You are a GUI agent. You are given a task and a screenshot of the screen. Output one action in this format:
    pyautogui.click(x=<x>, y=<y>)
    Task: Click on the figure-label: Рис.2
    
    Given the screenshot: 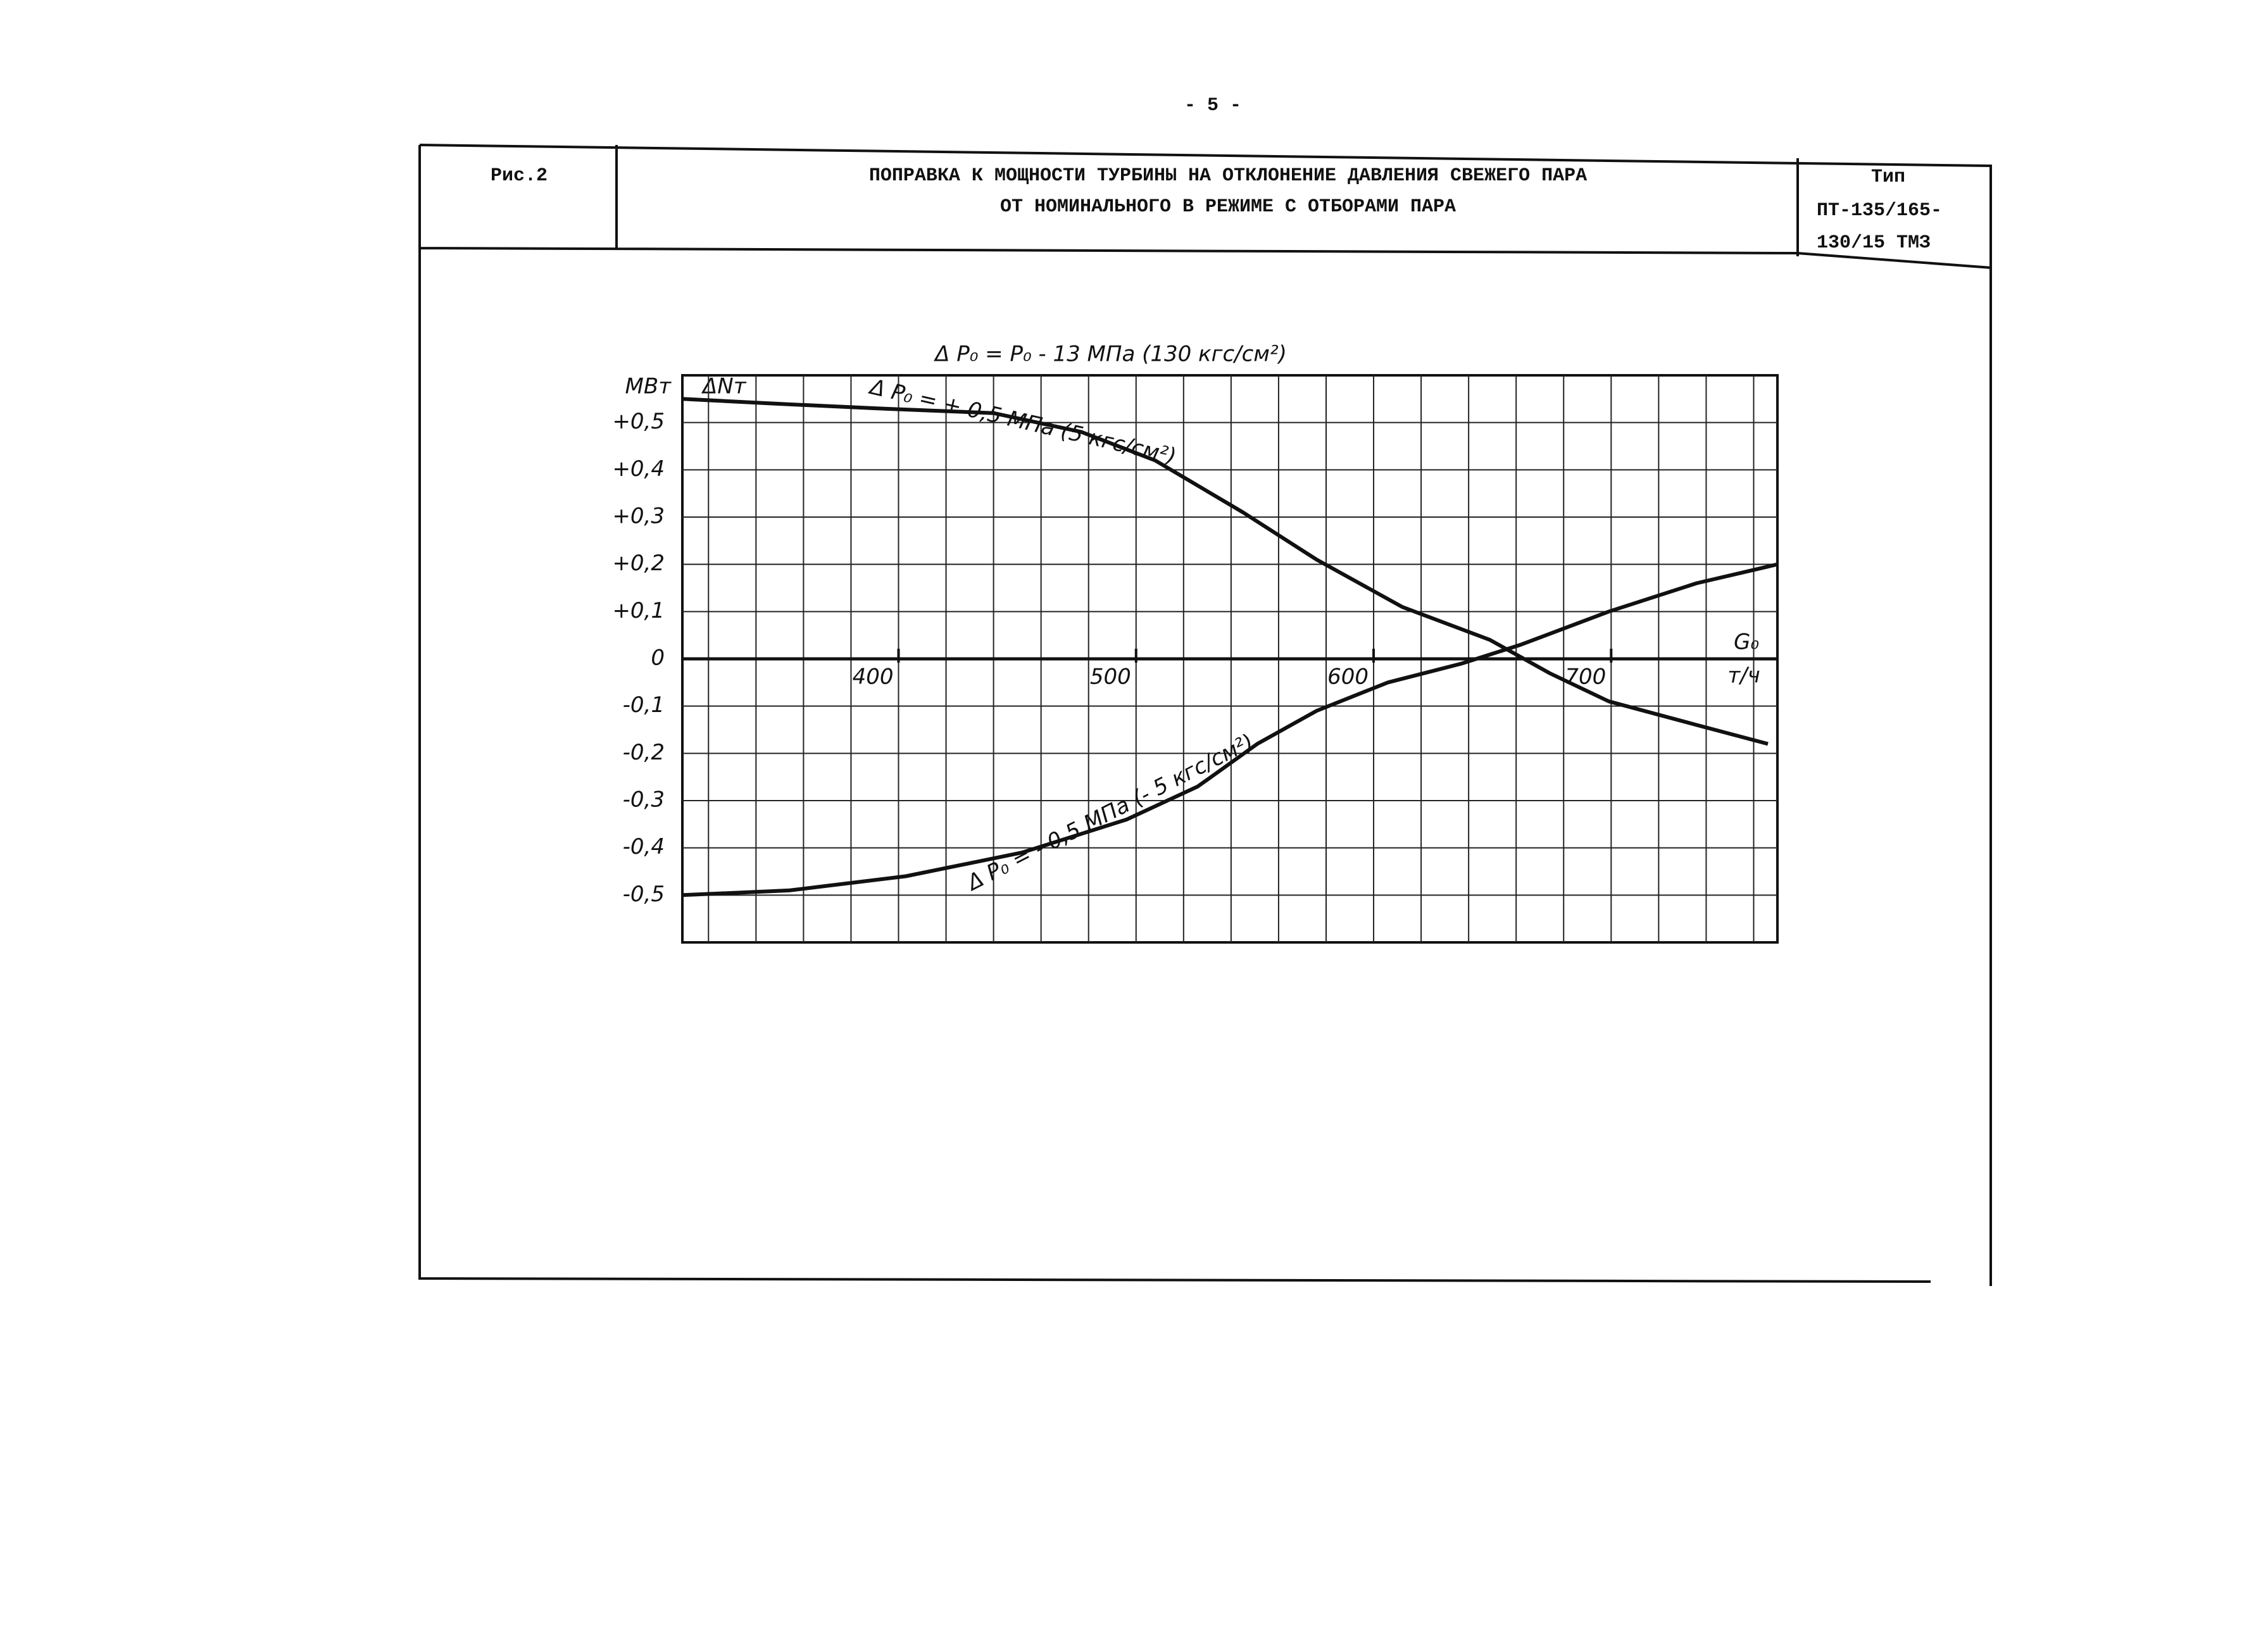 What is the action you would take?
    pyautogui.click(x=520, y=176)
    